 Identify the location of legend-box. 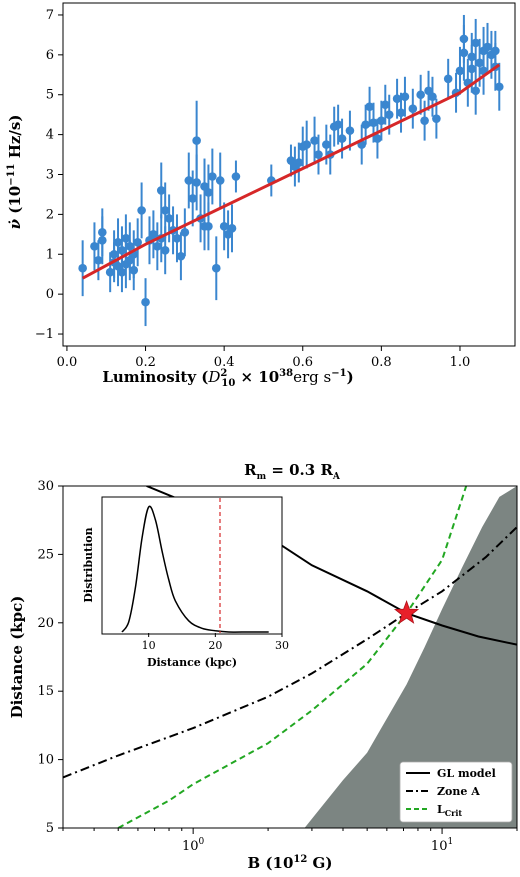
(456, 792).